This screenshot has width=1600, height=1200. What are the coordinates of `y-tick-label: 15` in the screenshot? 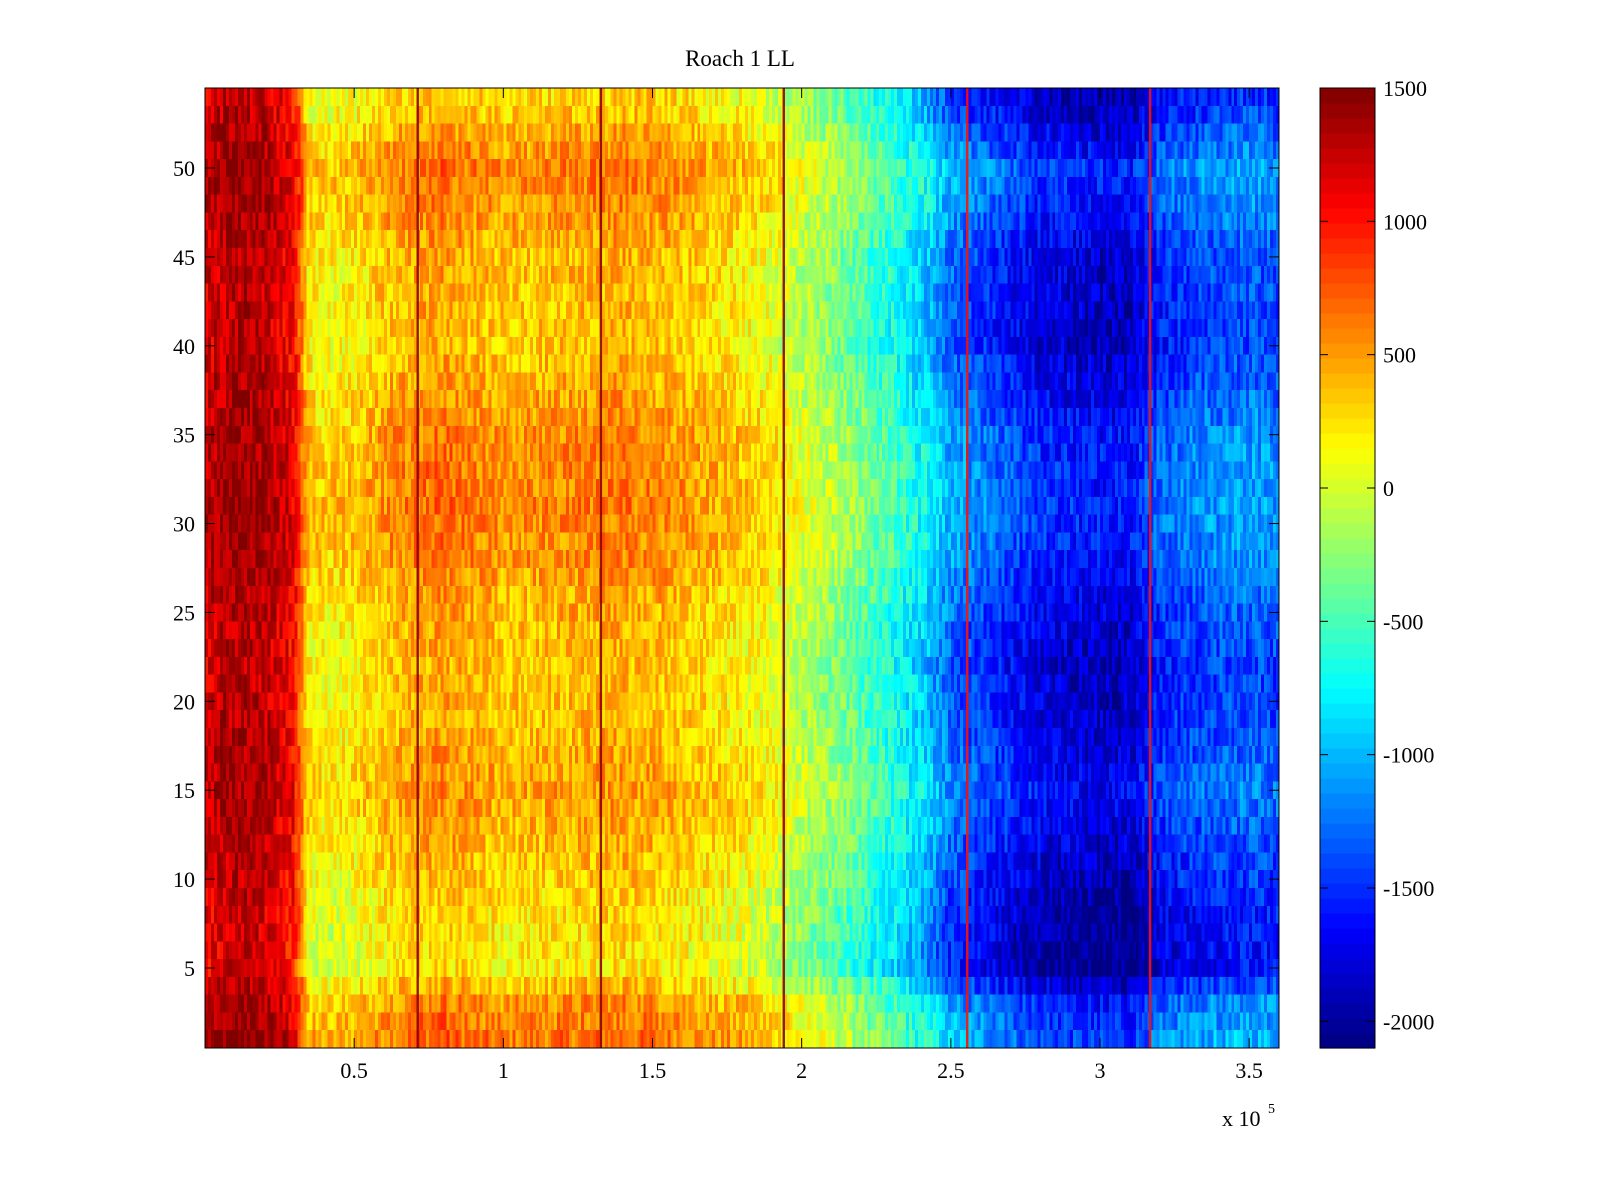 It's located at (184, 790).